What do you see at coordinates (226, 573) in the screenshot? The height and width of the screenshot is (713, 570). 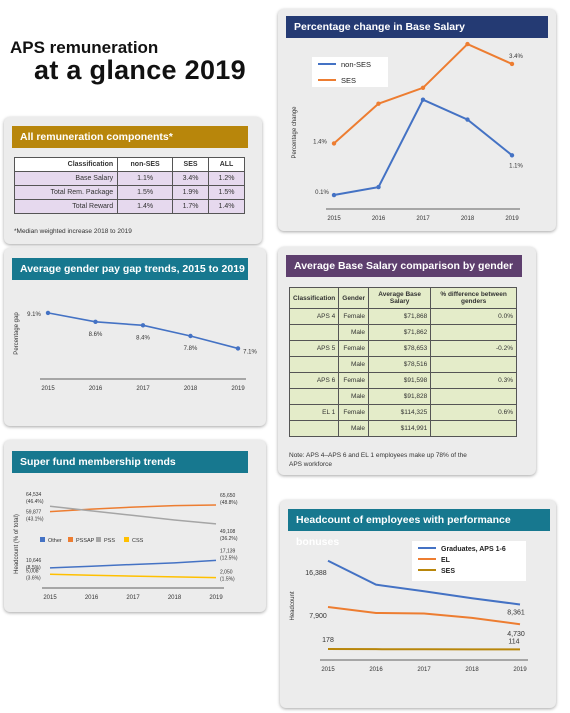 I see `data-label: 2,050` at bounding box center [226, 573].